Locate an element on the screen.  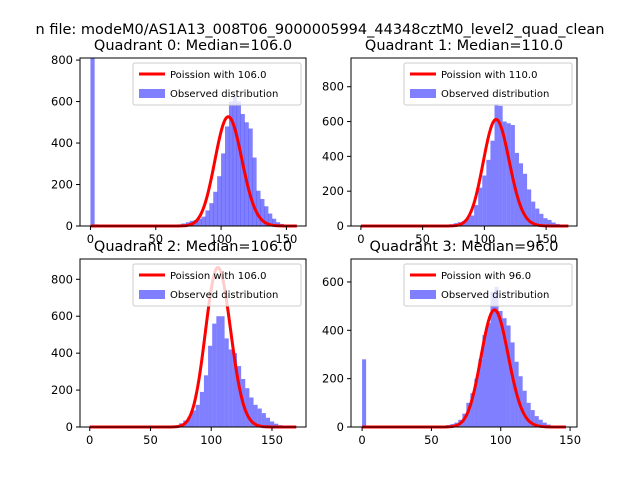
legend-label-poisson: Poission with 110.0 is located at coordinates (489, 75).